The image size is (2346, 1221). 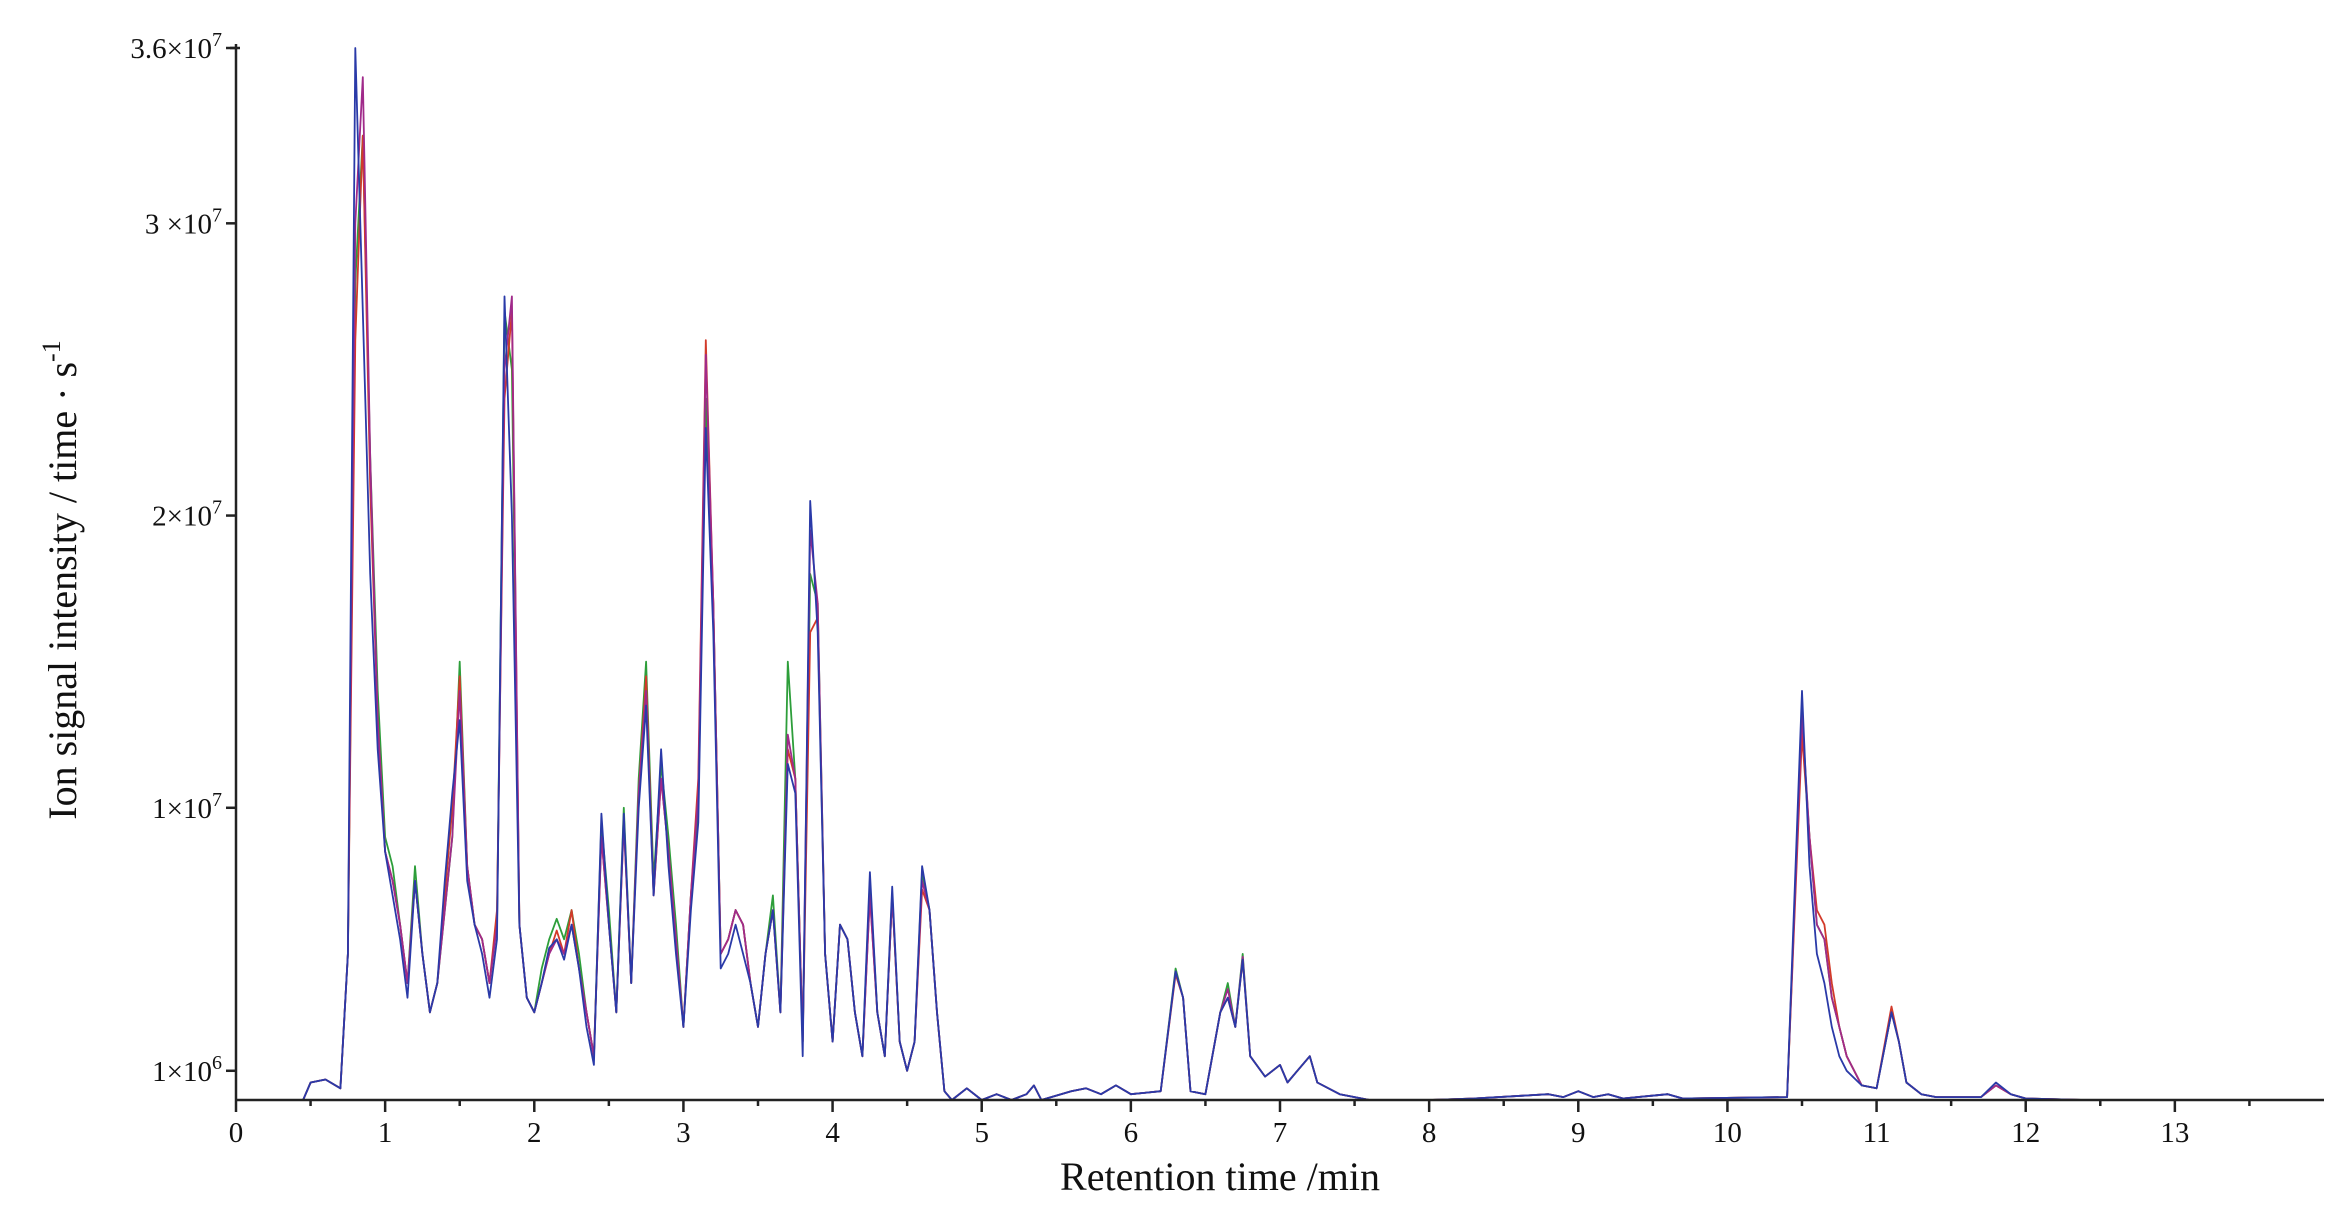 What do you see at coordinates (534, 1133) in the screenshot?
I see `x-tick-label: 2` at bounding box center [534, 1133].